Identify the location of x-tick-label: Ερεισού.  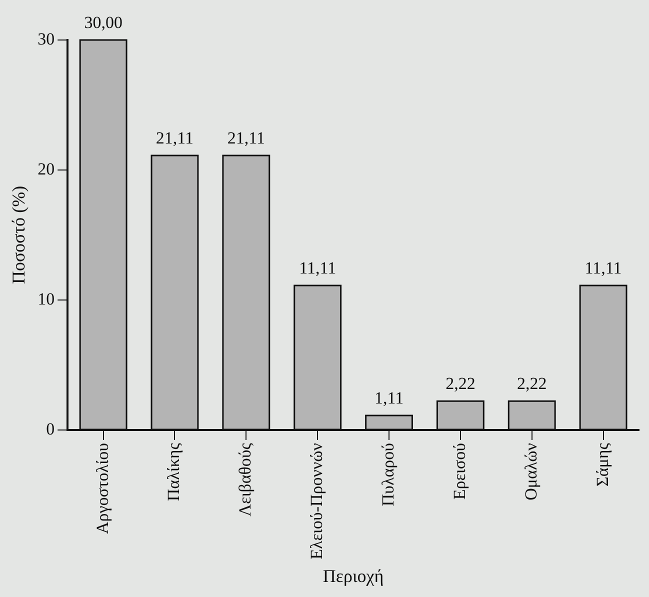
(459, 471).